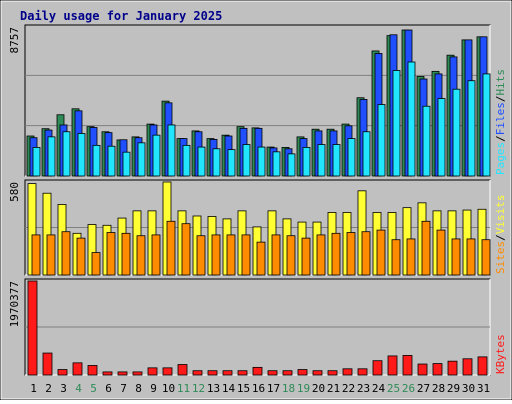 Image resolution: width=512 pixels, height=404 pixels. I want to click on legend-entry-kbytes: KBytes, so click(500, 354).